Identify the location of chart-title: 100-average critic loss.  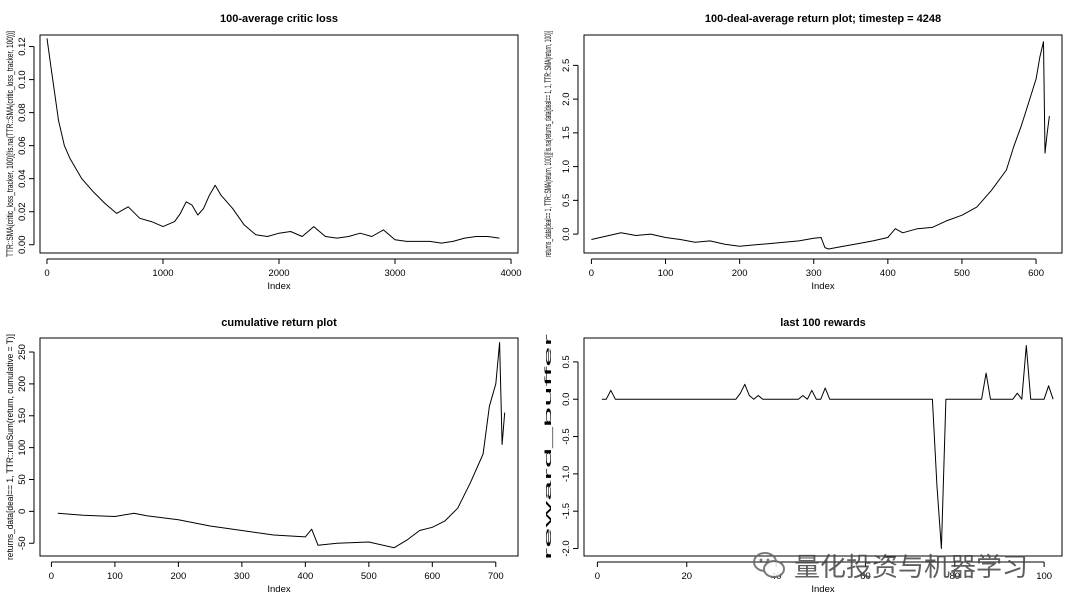
(279, 19).